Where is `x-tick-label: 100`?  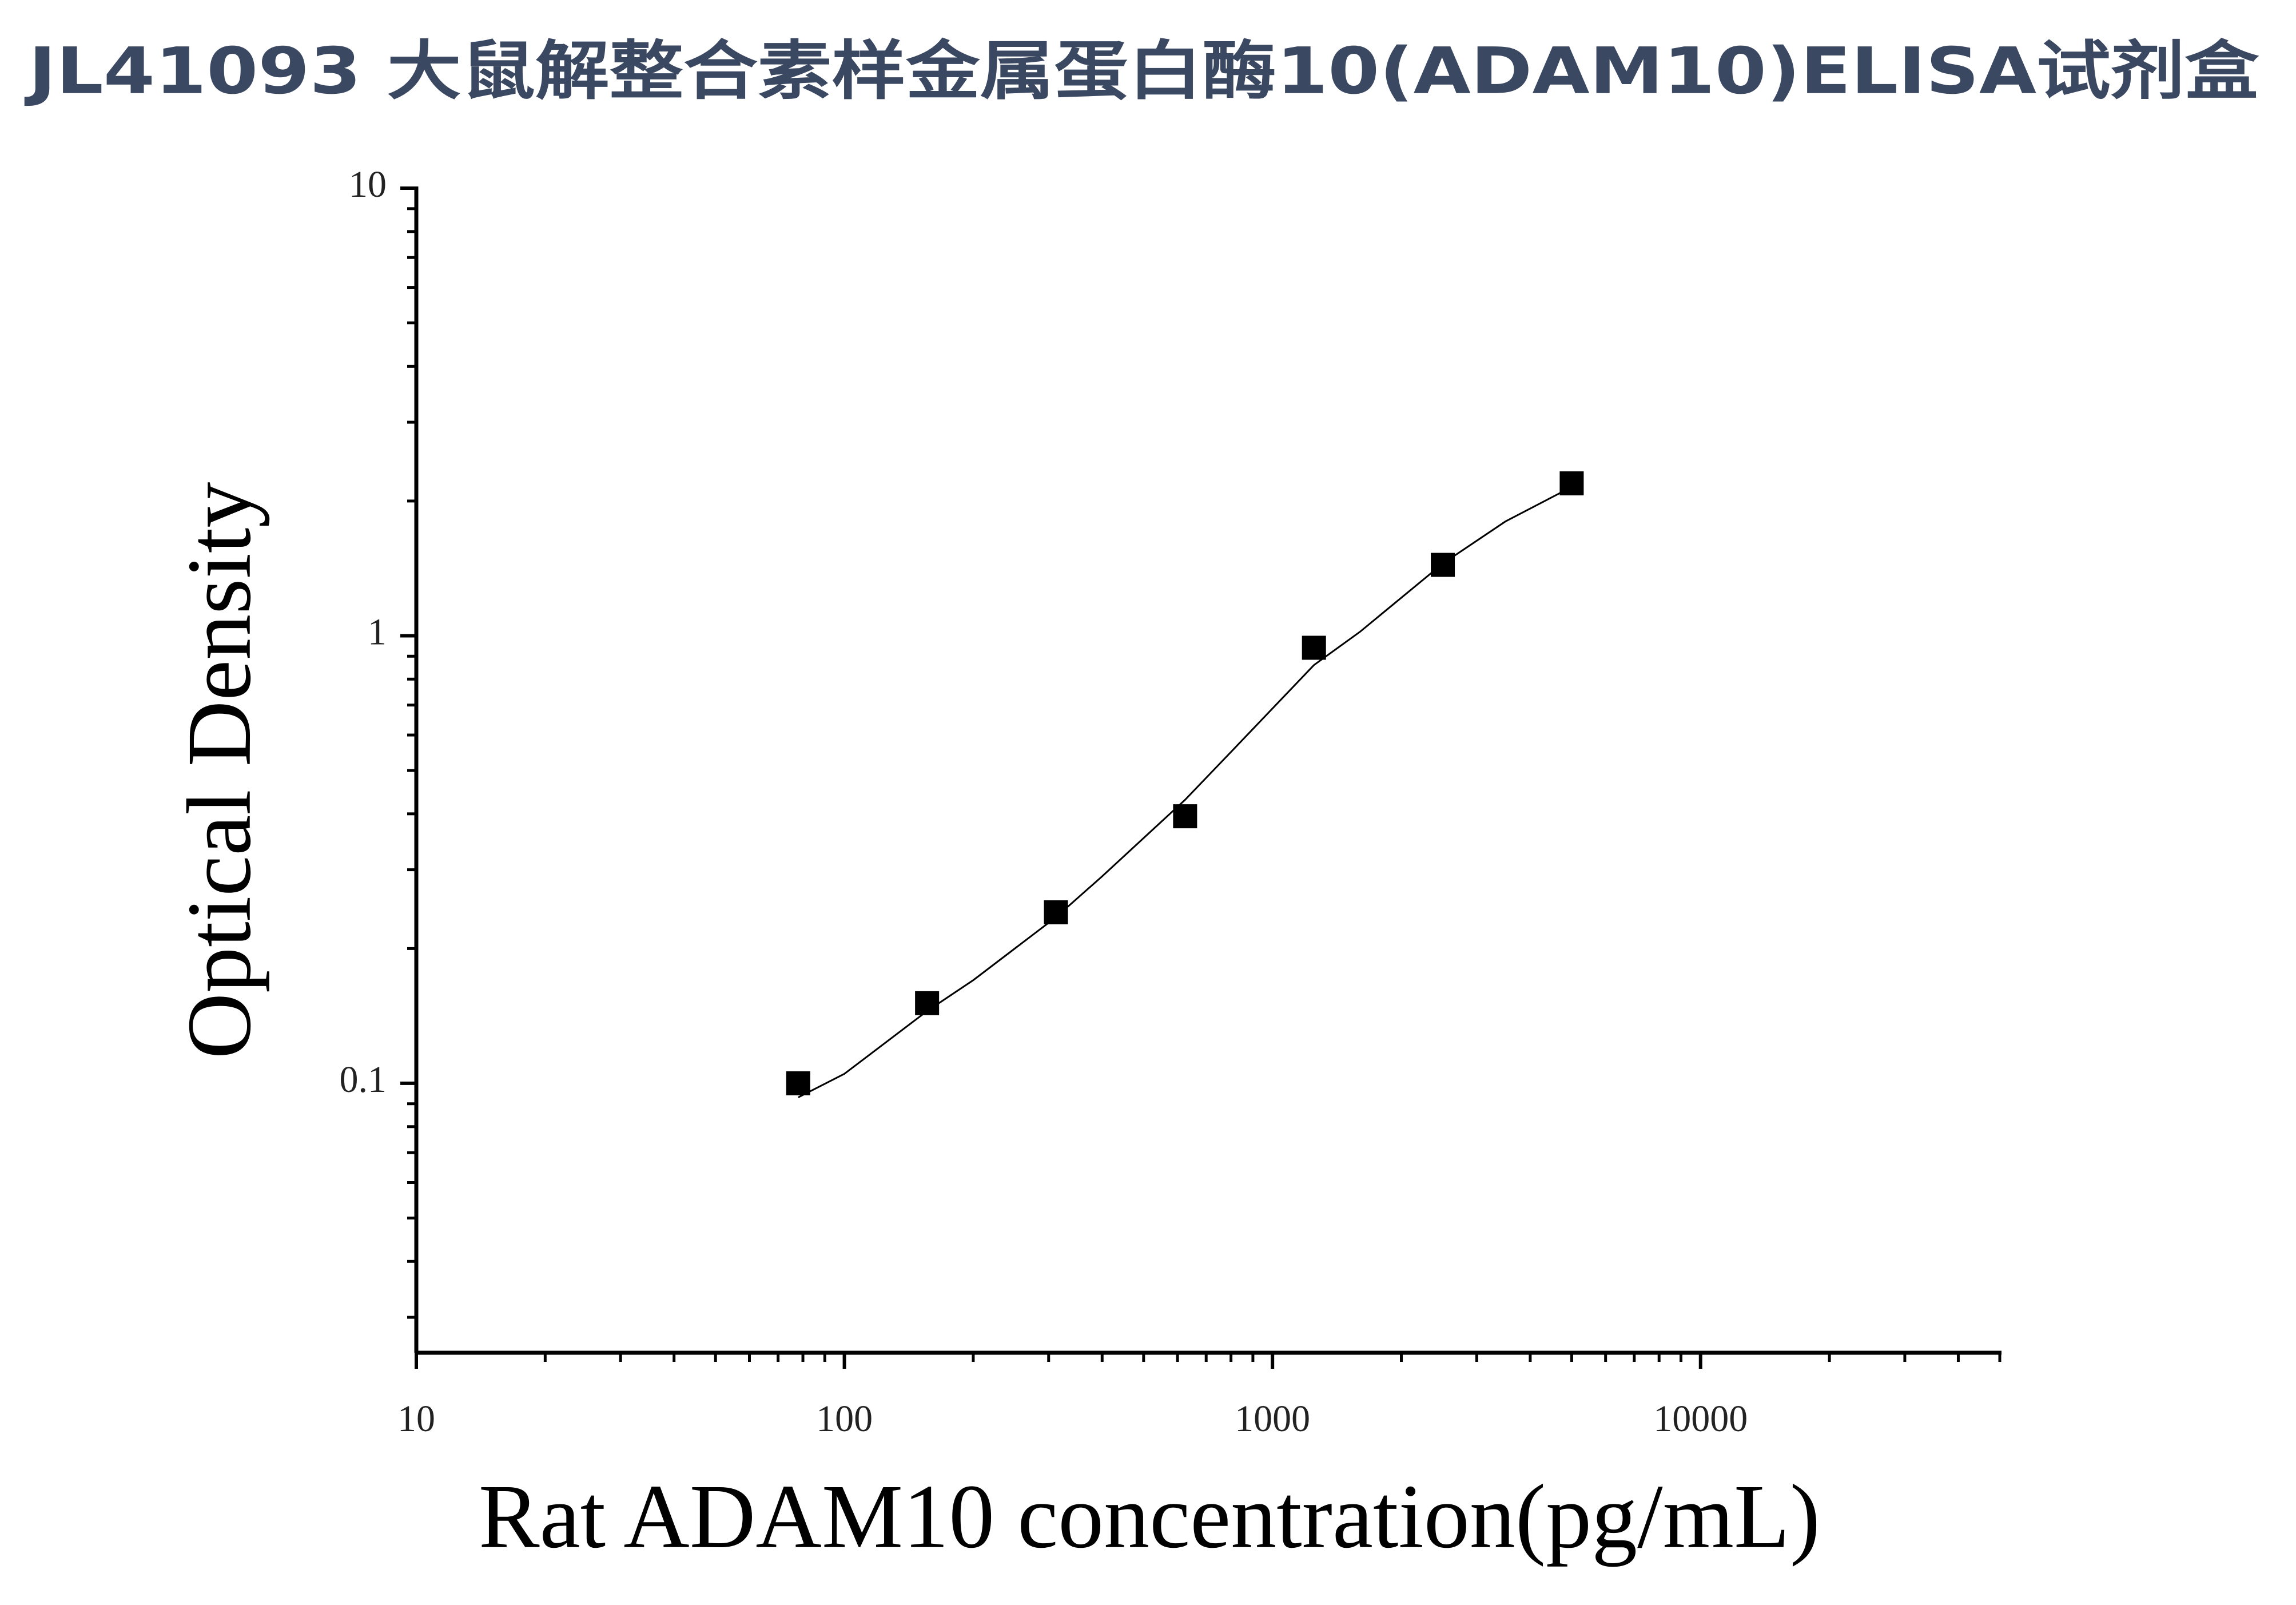 x-tick-label: 100 is located at coordinates (844, 1419).